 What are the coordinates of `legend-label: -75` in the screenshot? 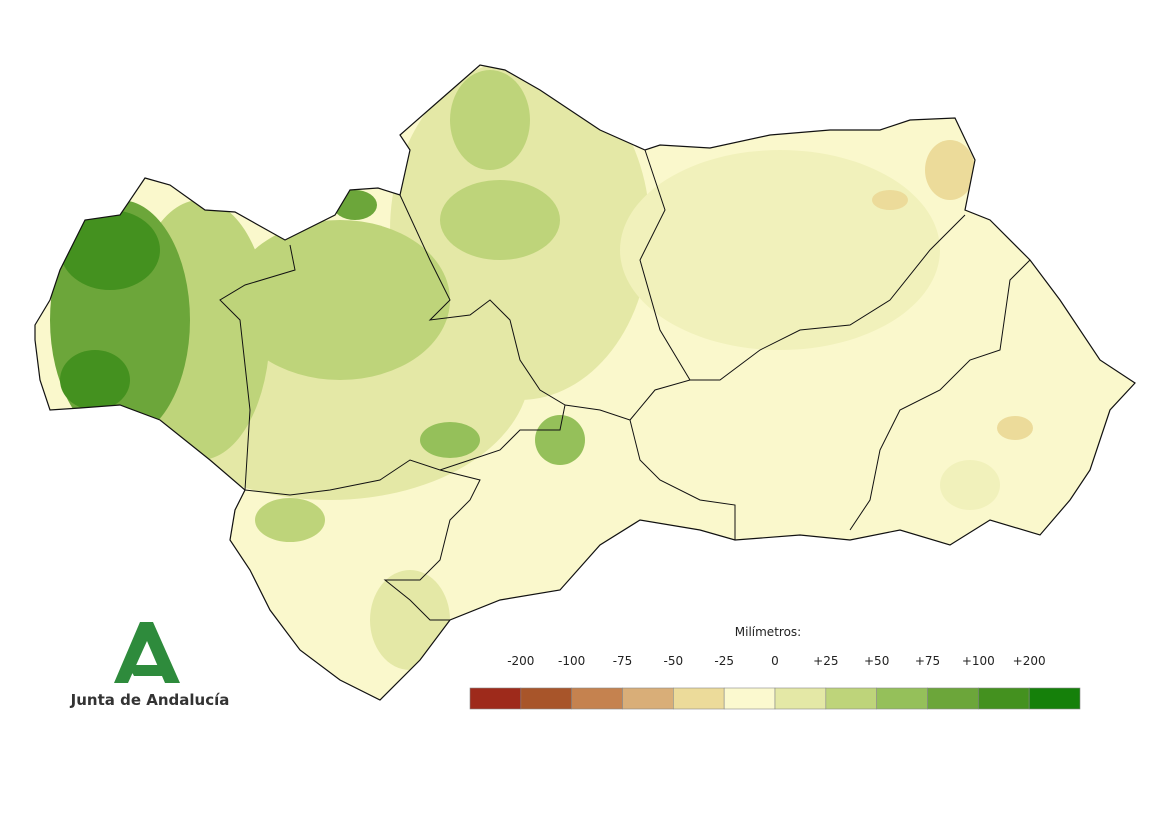 It's located at (623, 661).